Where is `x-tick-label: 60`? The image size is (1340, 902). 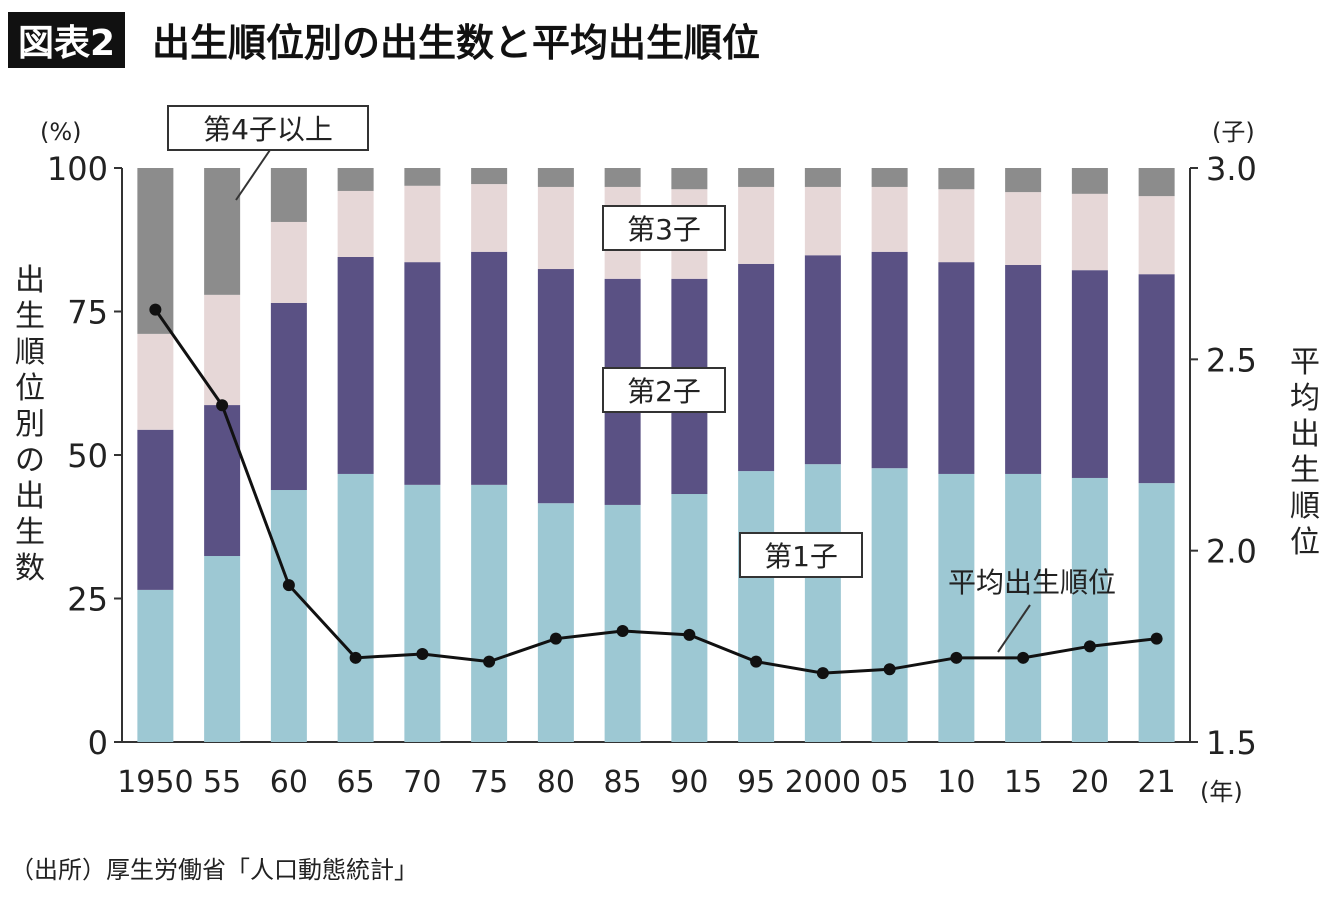
x-tick-label: 60 is located at coordinates (289, 782).